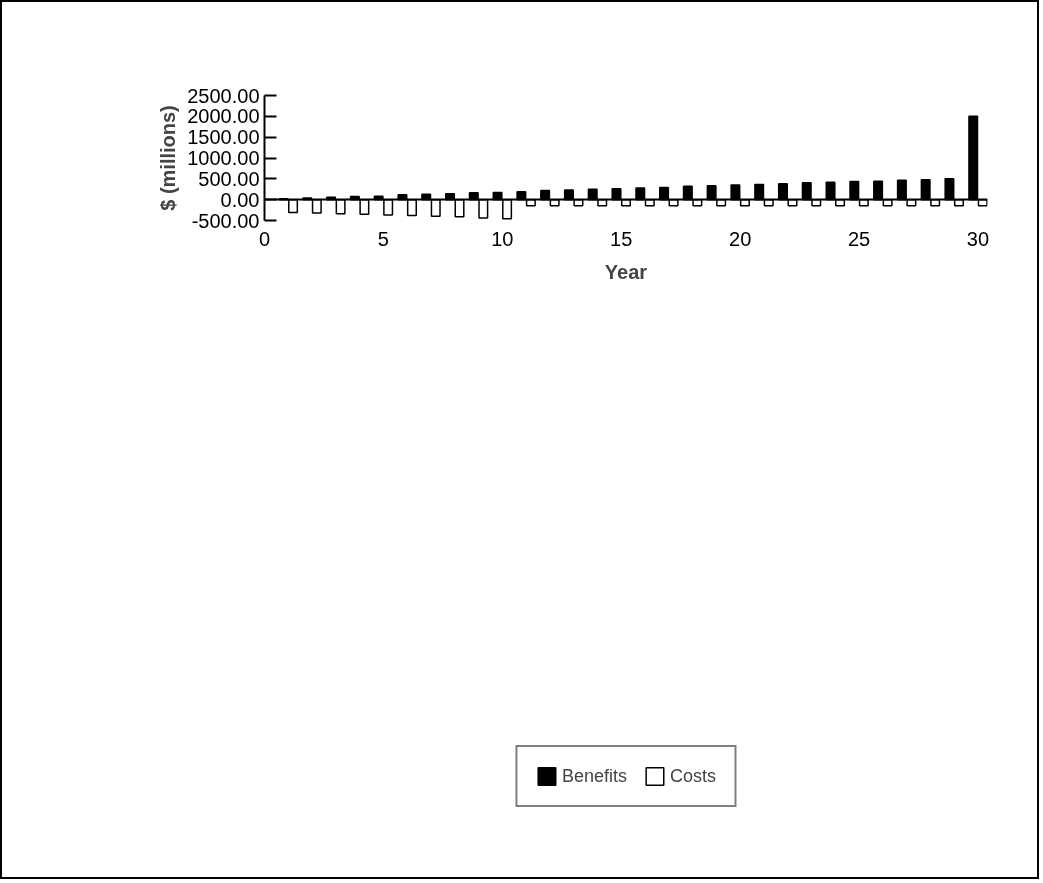  I want to click on legend-label: Benefits, so click(594, 776).